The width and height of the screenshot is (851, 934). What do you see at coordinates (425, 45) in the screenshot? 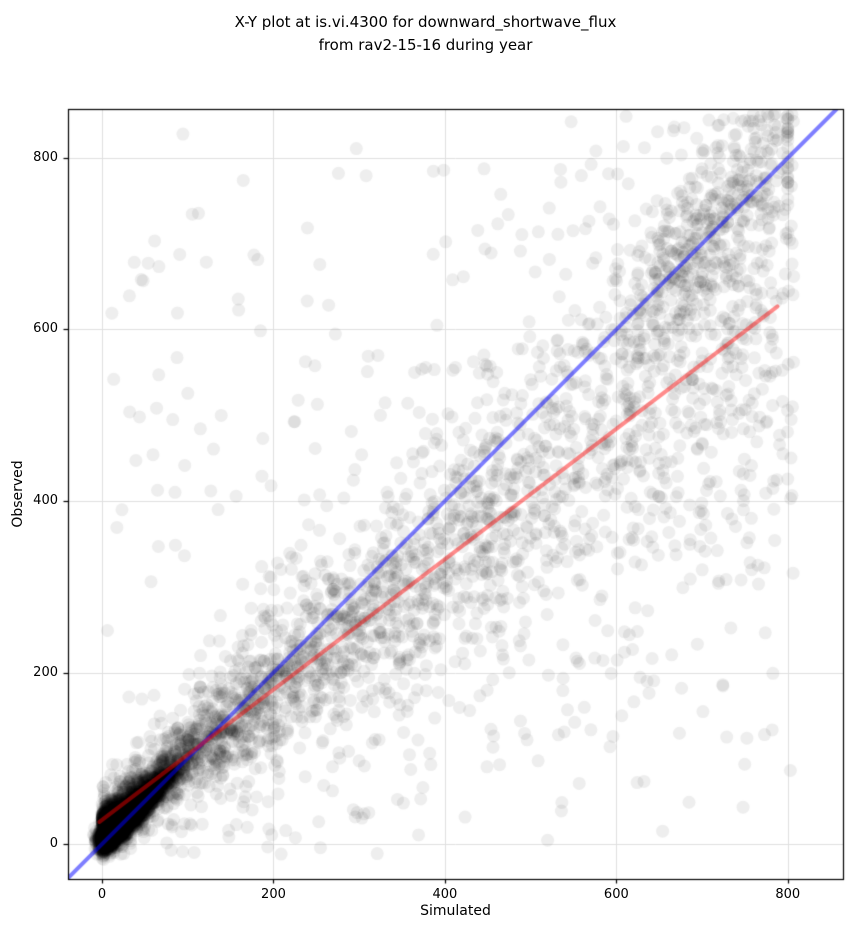
I see `plot-title-line2: from rav2-15-16 during year` at bounding box center [425, 45].